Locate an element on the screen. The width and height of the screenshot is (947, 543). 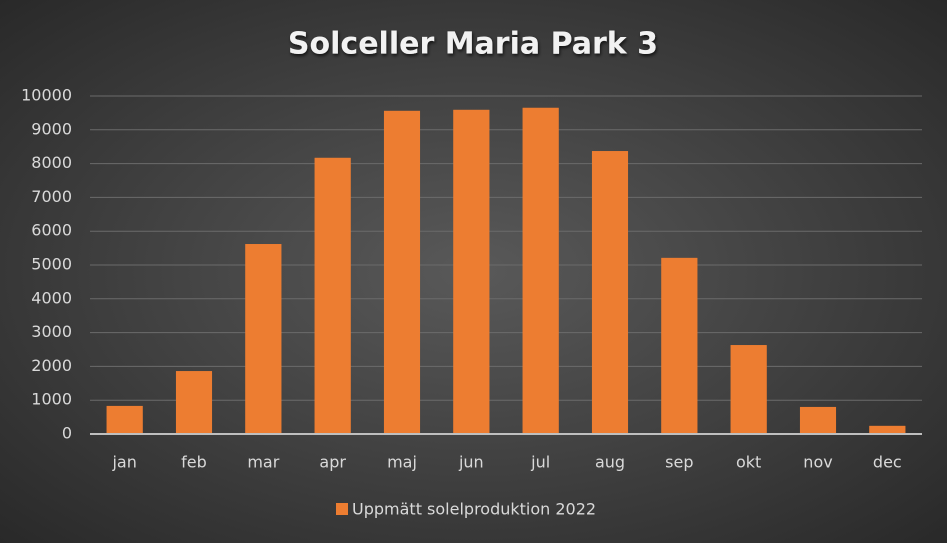
x-tick-label: mar is located at coordinates (263, 462).